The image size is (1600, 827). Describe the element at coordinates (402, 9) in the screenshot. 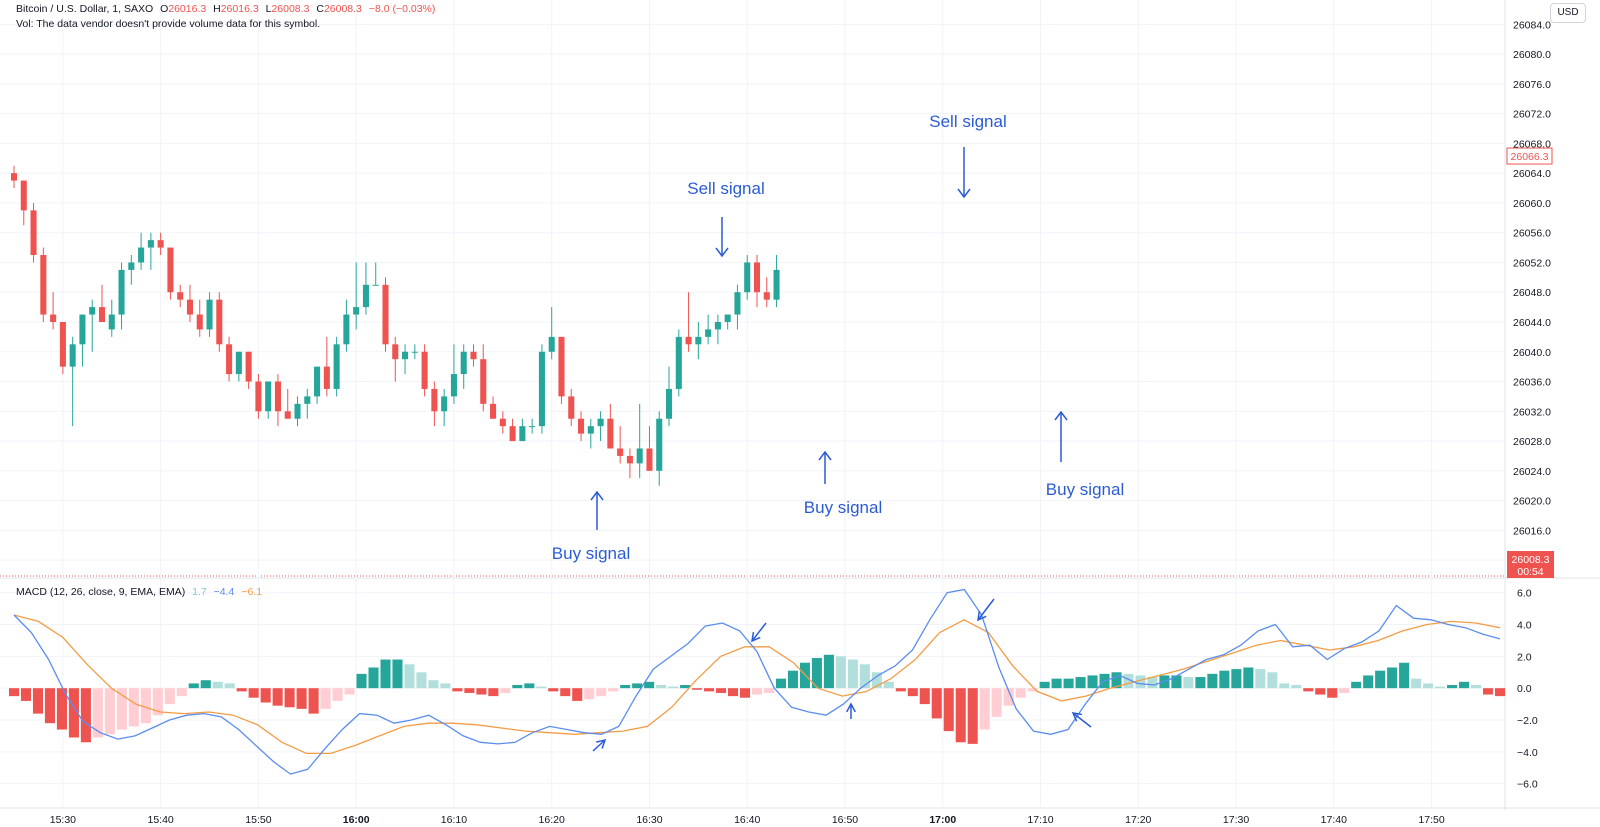

I see `change-value: −8.0 (−0.03%)` at that location.